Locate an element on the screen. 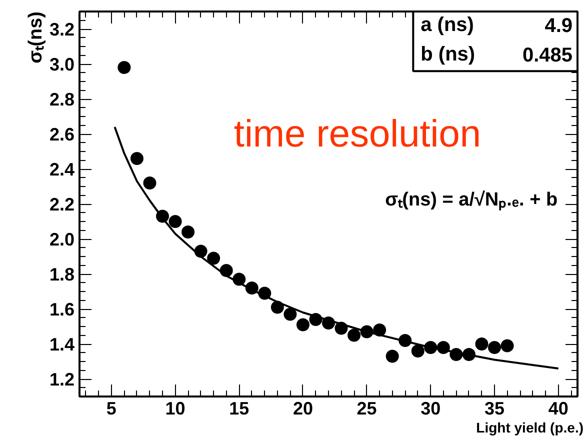 This screenshot has width=585, height=436. y-tick-label: 1.6 is located at coordinates (62, 310).